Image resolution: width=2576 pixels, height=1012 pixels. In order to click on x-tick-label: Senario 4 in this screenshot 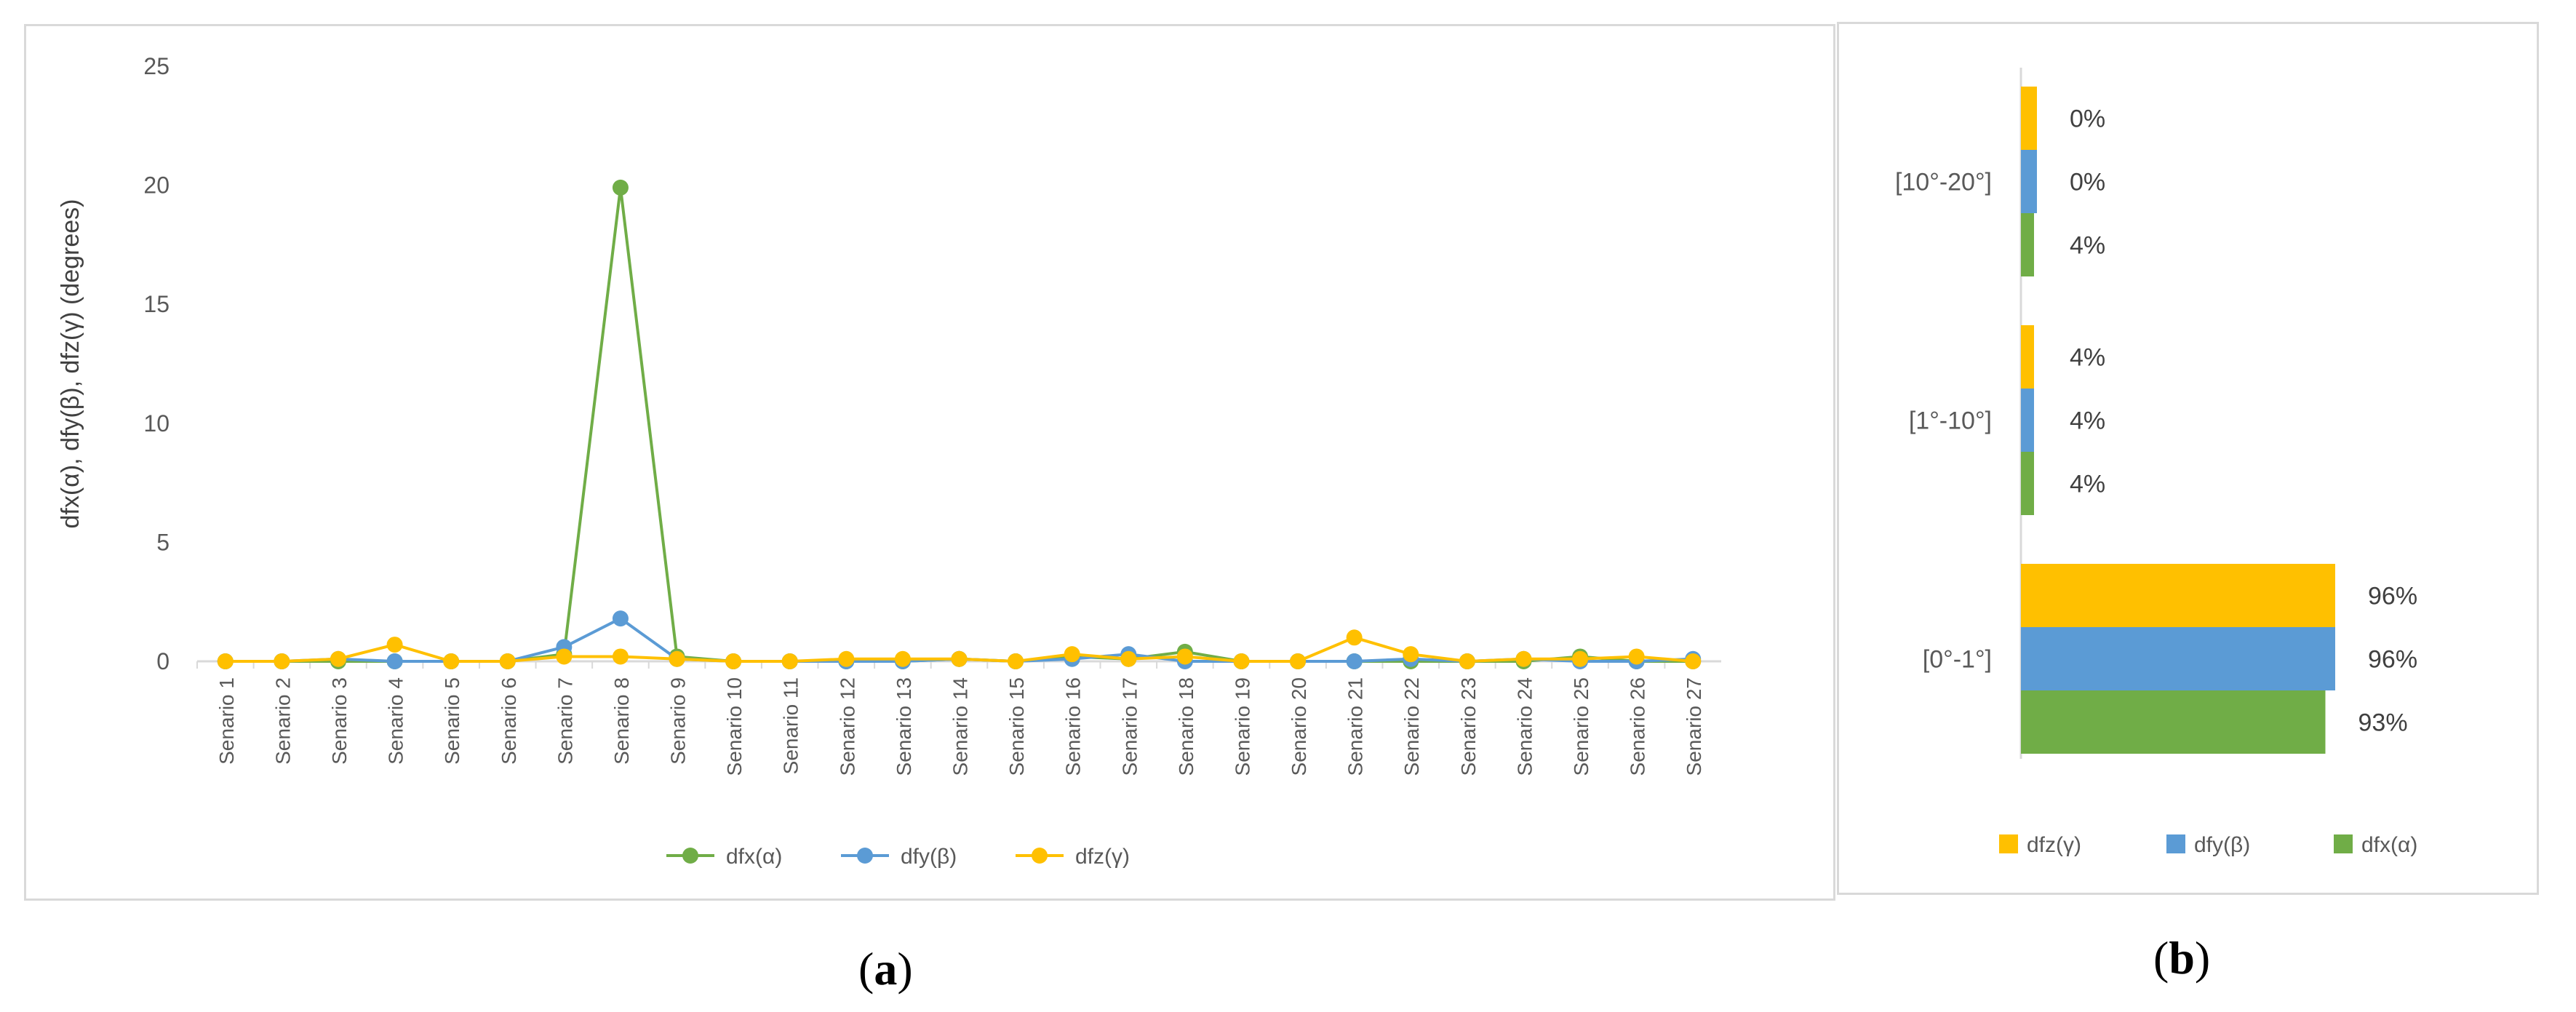, I will do `click(396, 721)`.